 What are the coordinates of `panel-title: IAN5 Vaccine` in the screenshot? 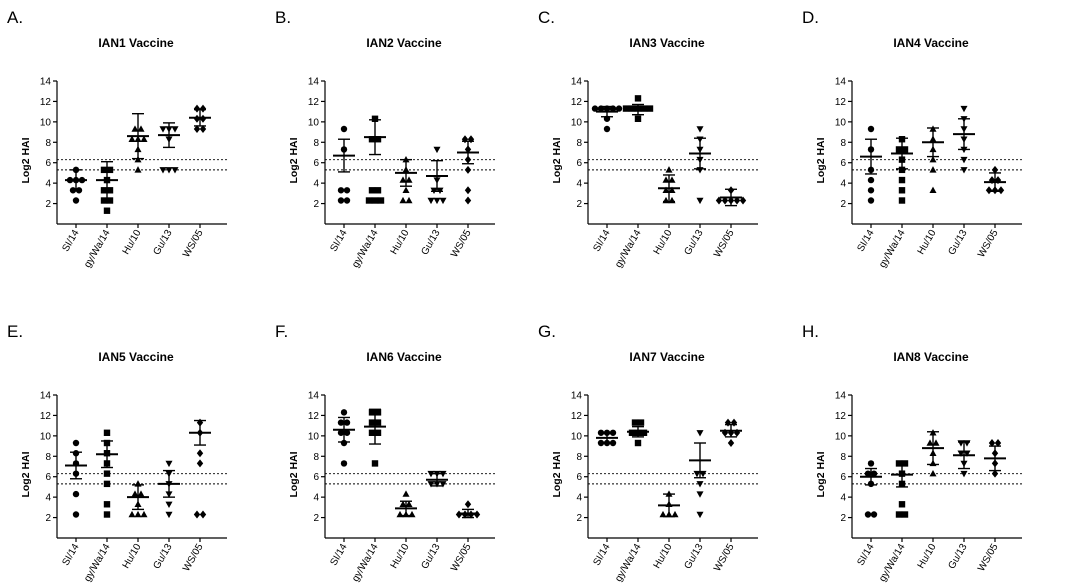 It's located at (136, 357).